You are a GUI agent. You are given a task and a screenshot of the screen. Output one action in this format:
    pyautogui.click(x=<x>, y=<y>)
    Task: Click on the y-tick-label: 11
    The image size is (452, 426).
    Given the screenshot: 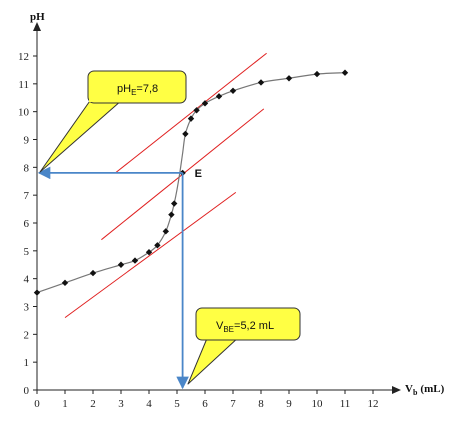 What is the action you would take?
    pyautogui.click(x=23, y=85)
    